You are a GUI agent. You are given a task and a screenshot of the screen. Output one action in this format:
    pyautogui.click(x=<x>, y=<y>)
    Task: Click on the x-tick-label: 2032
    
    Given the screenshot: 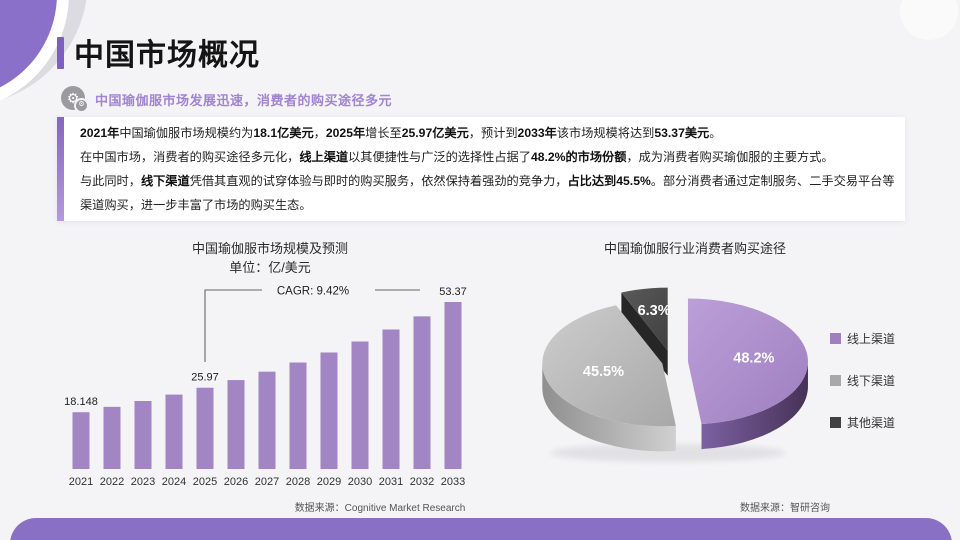 What is the action you would take?
    pyautogui.click(x=422, y=482)
    